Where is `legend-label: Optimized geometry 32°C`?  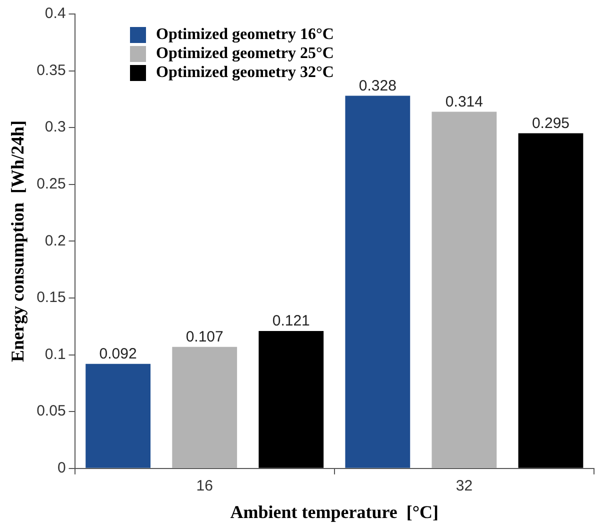 legend-label: Optimized geometry 32°C is located at coordinates (245, 72).